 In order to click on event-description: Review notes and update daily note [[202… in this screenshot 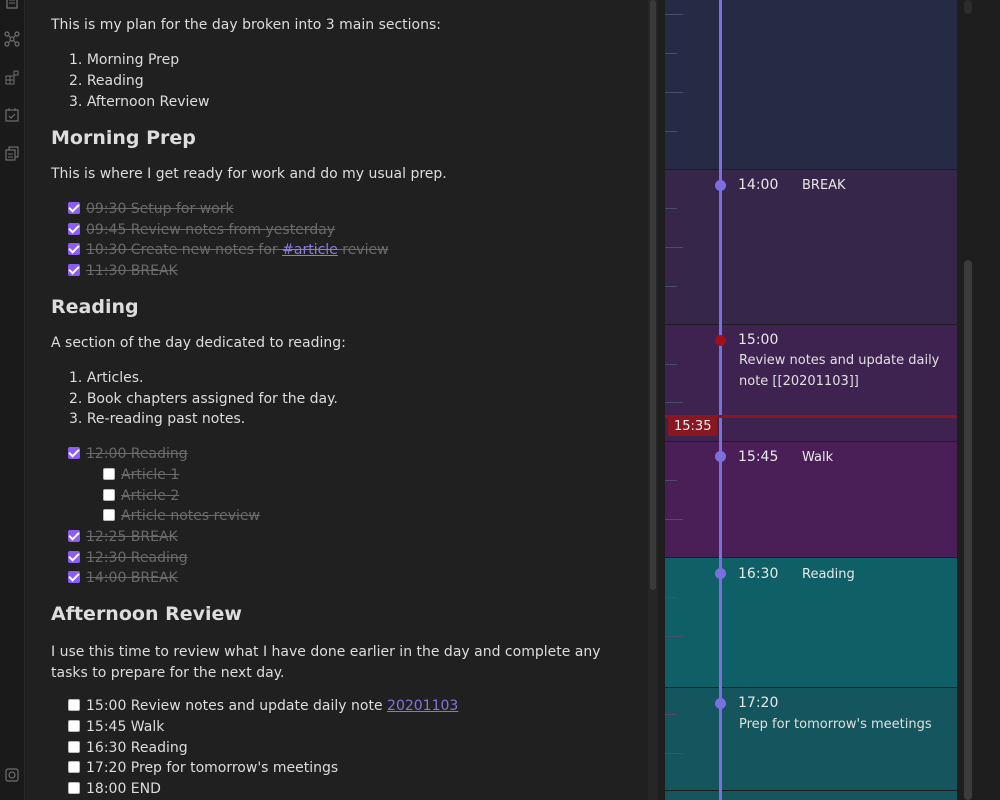, I will do `click(839, 371)`.